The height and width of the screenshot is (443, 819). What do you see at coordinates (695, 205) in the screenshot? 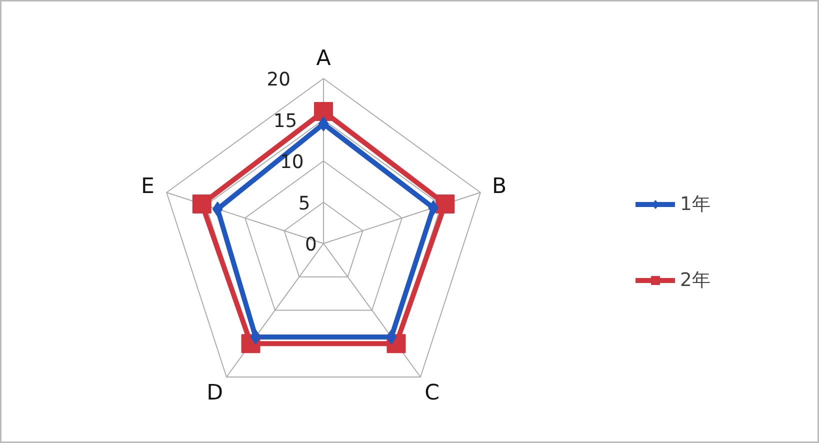
I see `legend-label: 1年` at bounding box center [695, 205].